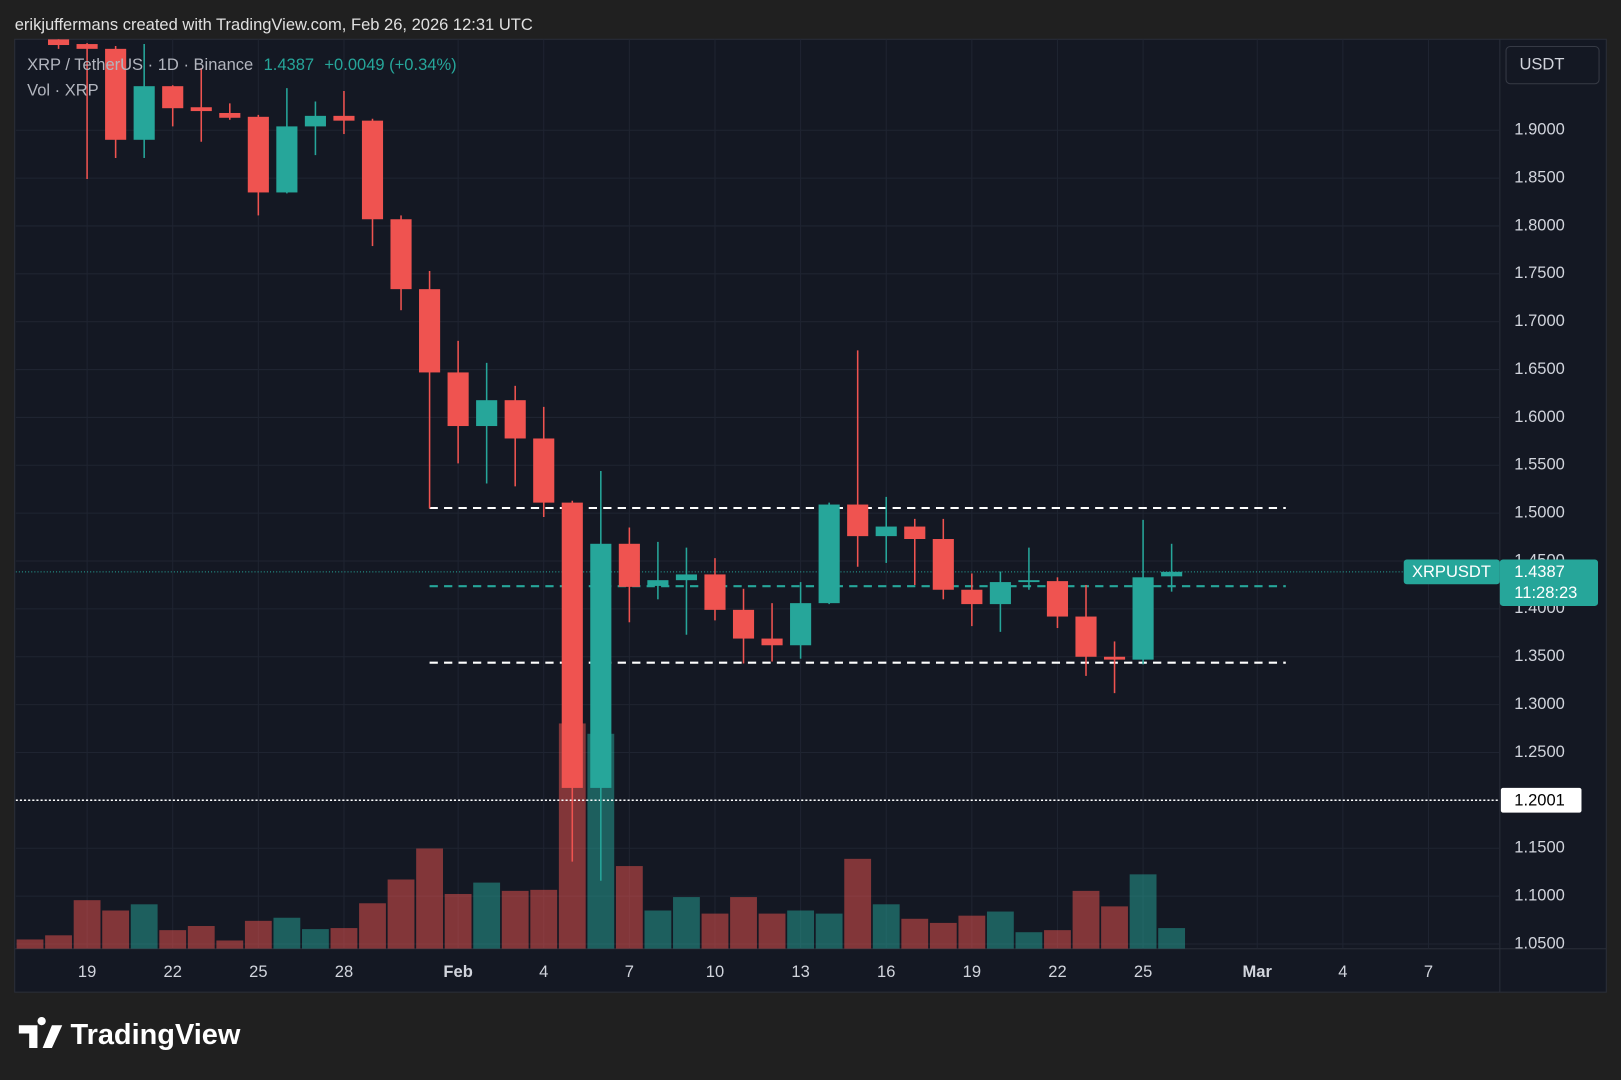 Image resolution: width=1621 pixels, height=1080 pixels. Describe the element at coordinates (1539, 176) in the screenshot. I see `y-tick-label: 1.8500` at that location.